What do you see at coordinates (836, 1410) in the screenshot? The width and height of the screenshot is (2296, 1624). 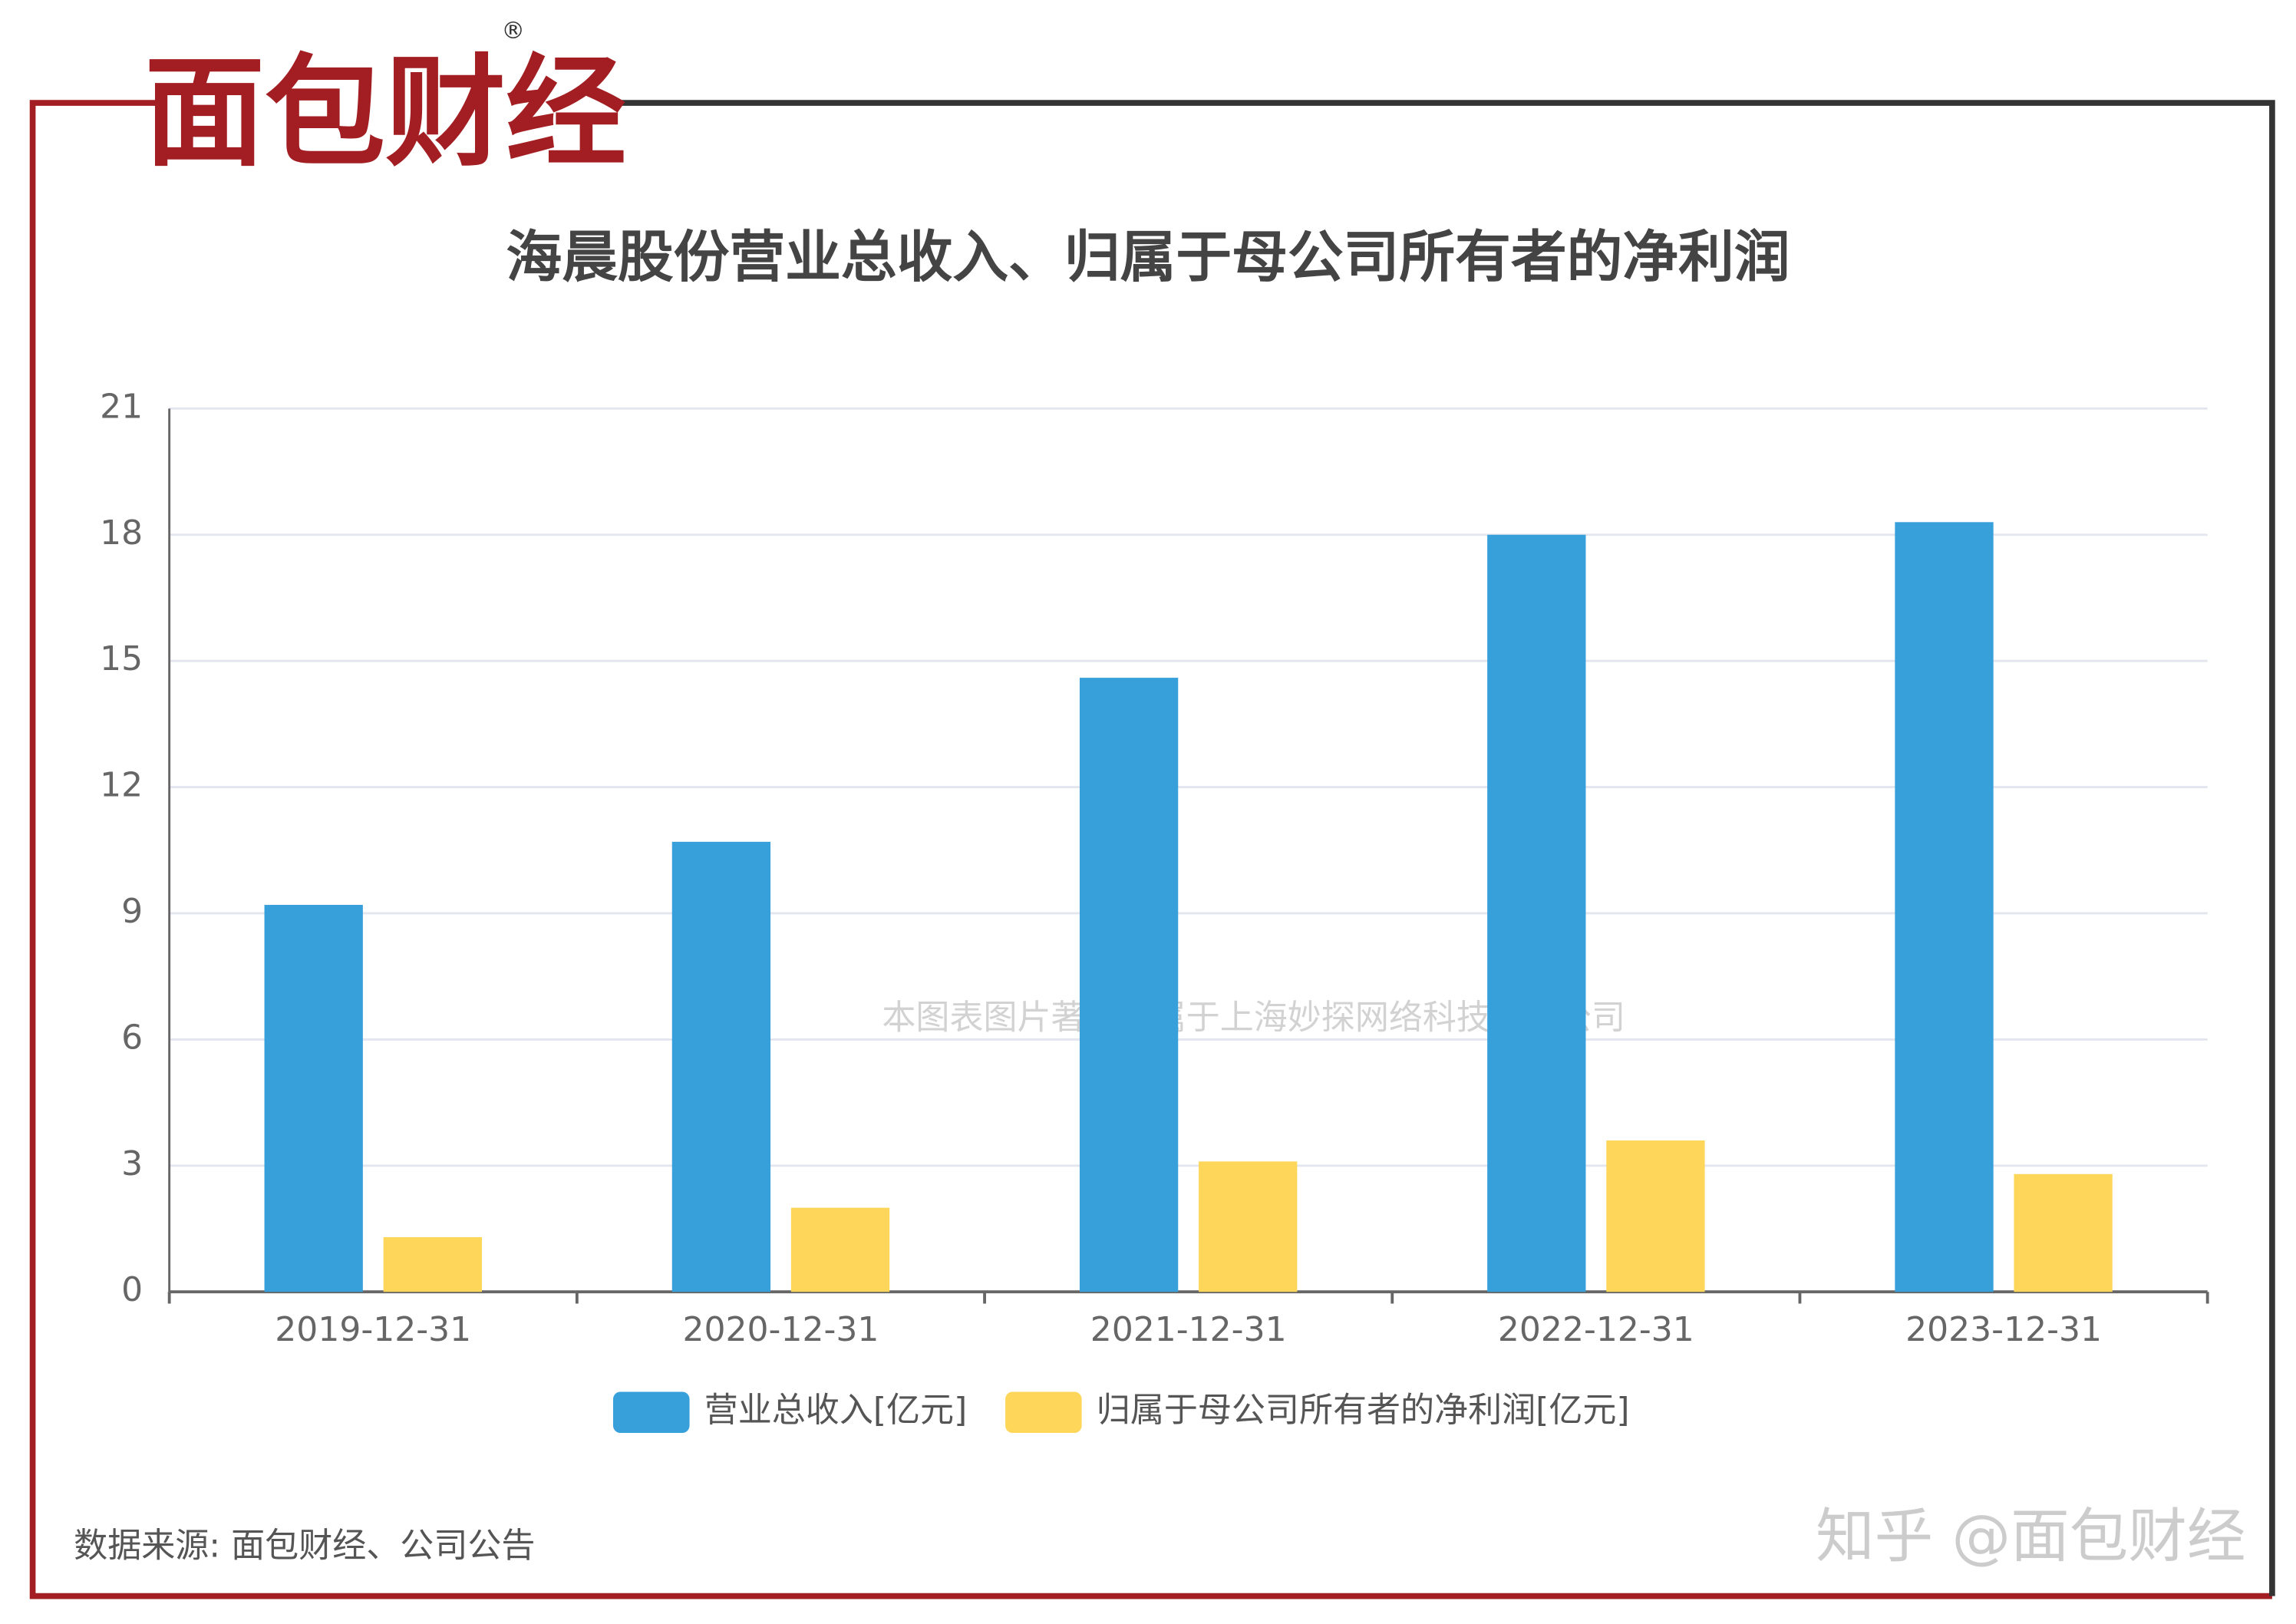 I see `legend-label: 营业总收入[亿元]` at bounding box center [836, 1410].